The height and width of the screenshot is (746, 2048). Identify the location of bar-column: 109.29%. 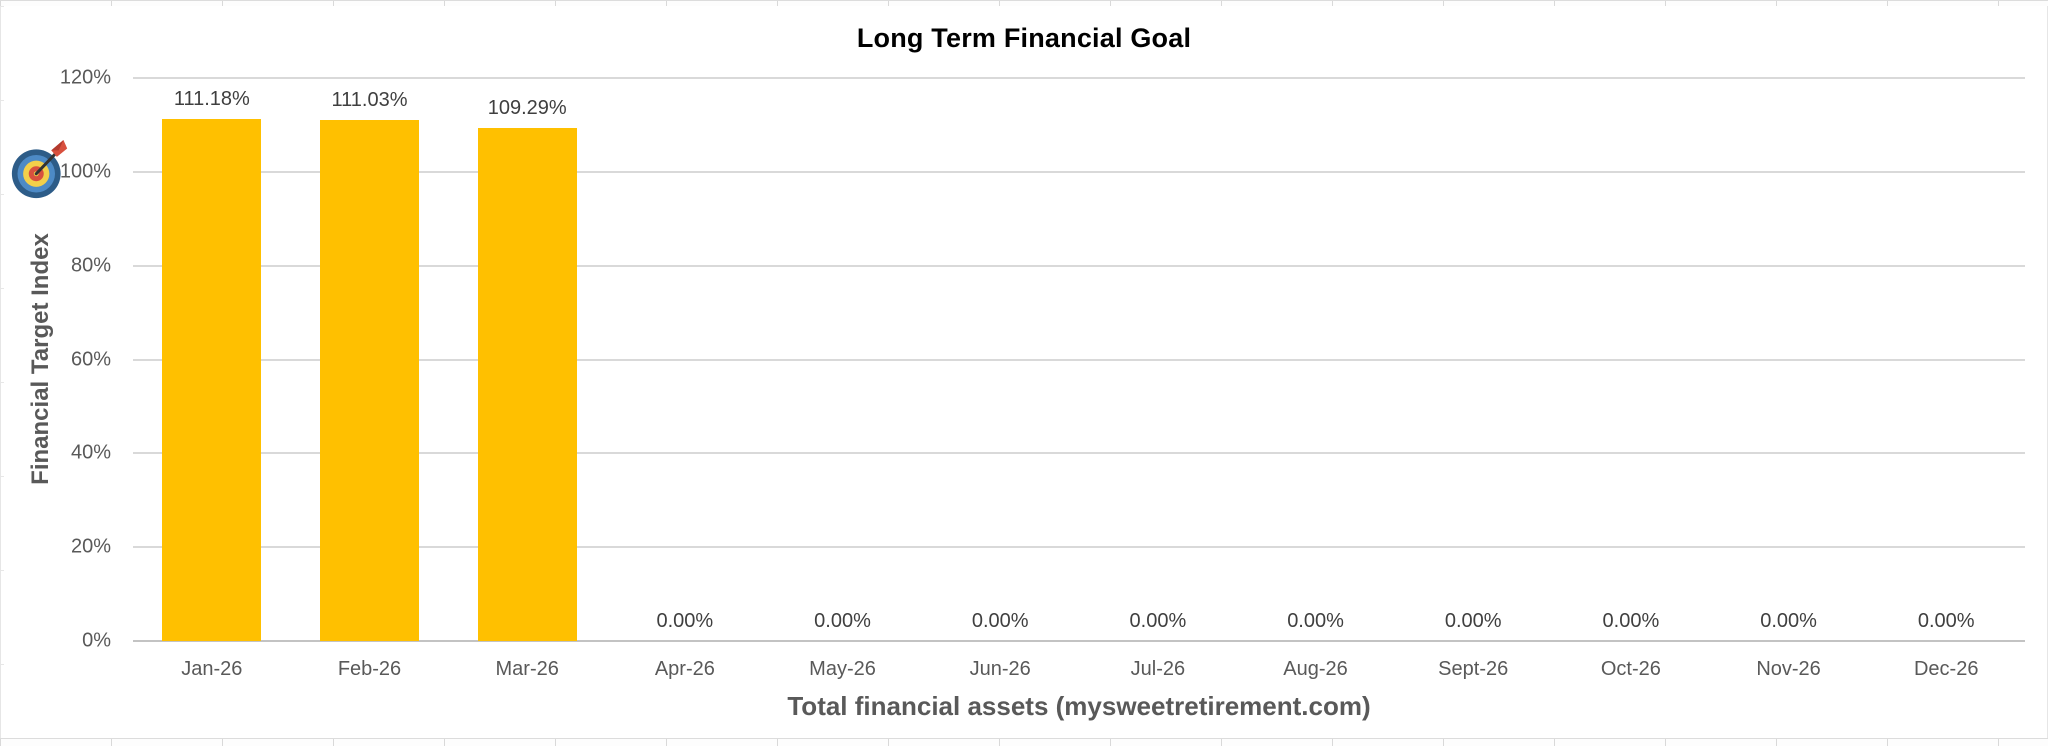
(527, 359).